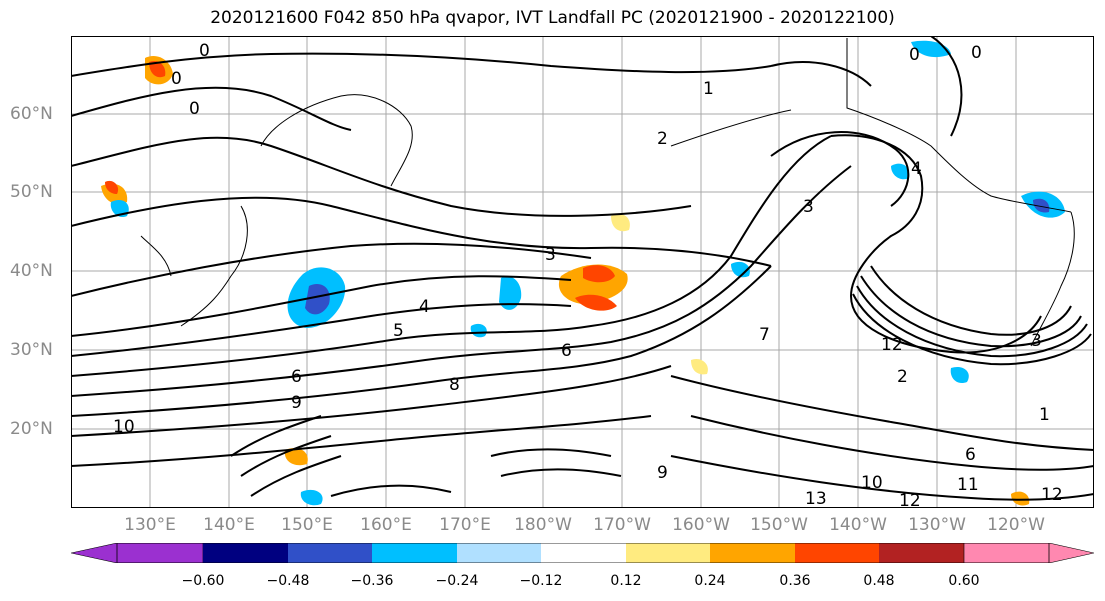 This screenshot has width=1105, height=601. I want to click on colorbar-tick: −0.48, so click(288, 581).